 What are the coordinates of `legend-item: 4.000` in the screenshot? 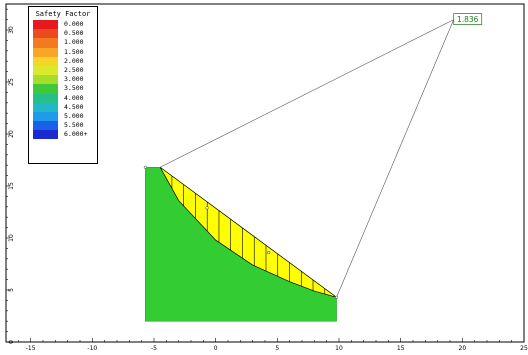 It's located at (60, 98).